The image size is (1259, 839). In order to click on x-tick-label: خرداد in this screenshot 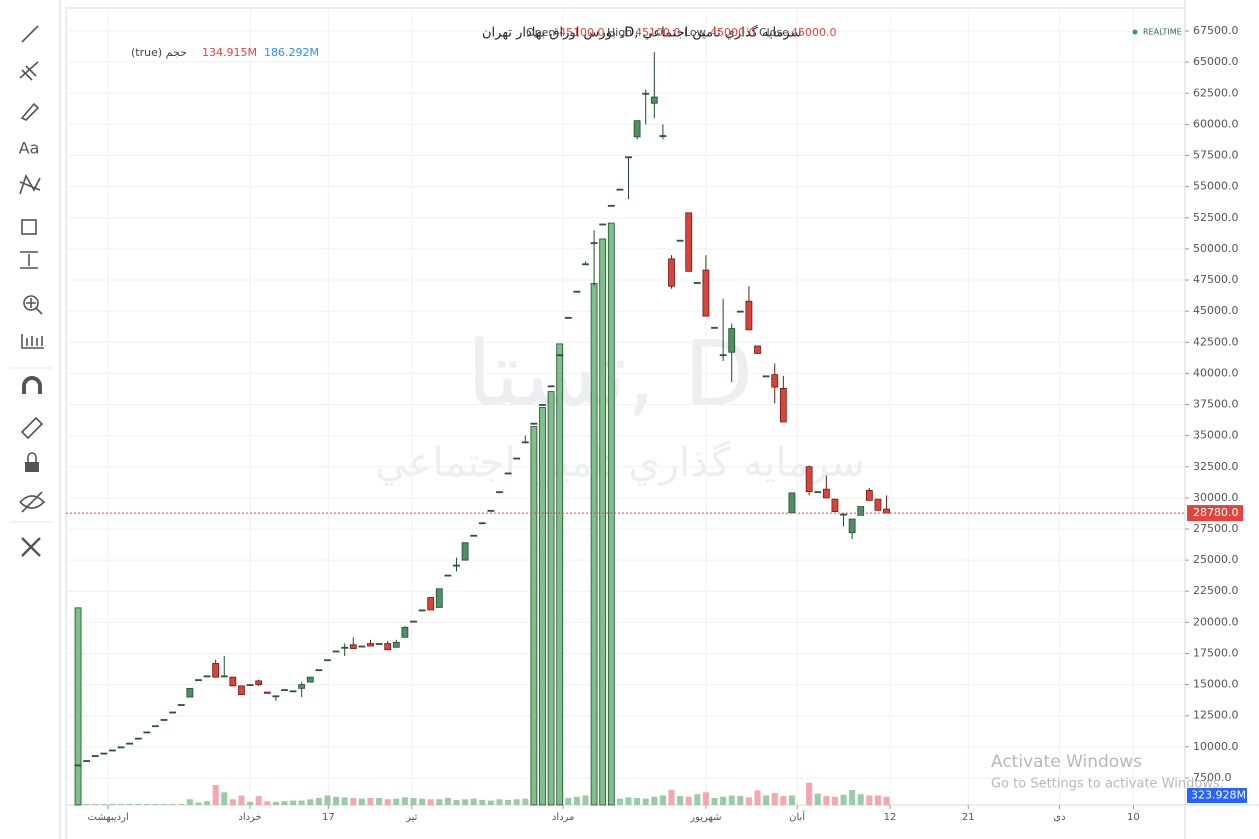, I will do `click(249, 817)`.